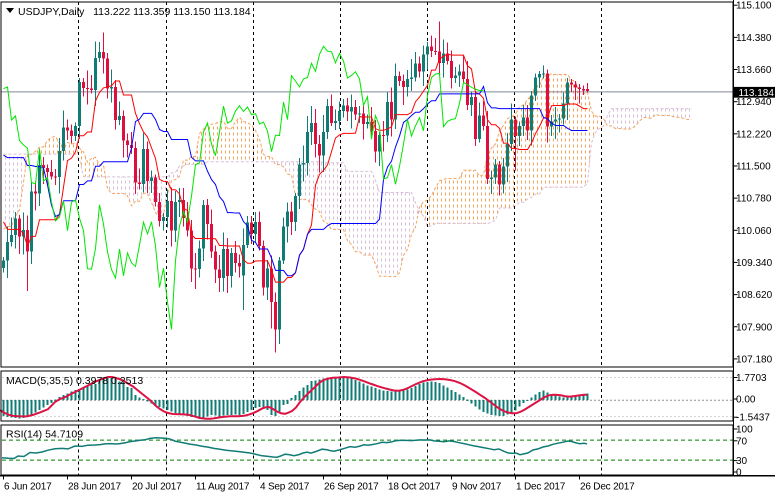 The height and width of the screenshot is (502, 775). What do you see at coordinates (757, 93) in the screenshot?
I see `svg-text: 113.184` at bounding box center [757, 93].